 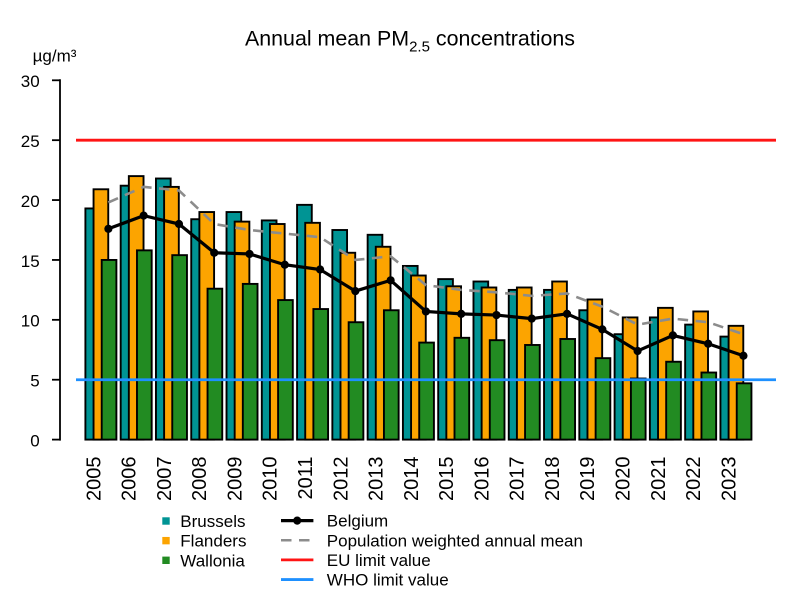 I want to click on svg-text: 2006, so click(x=130, y=479).